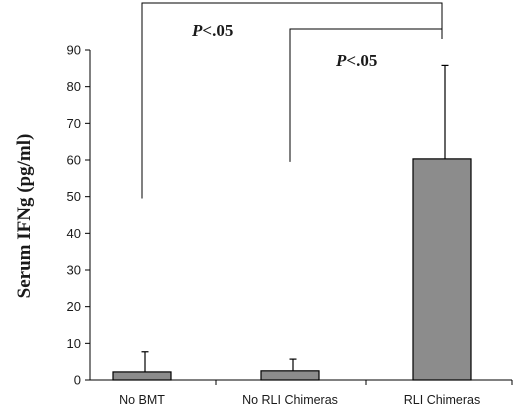 The height and width of the screenshot is (410, 520). I want to click on y-tick-label: 80, so click(74, 86).